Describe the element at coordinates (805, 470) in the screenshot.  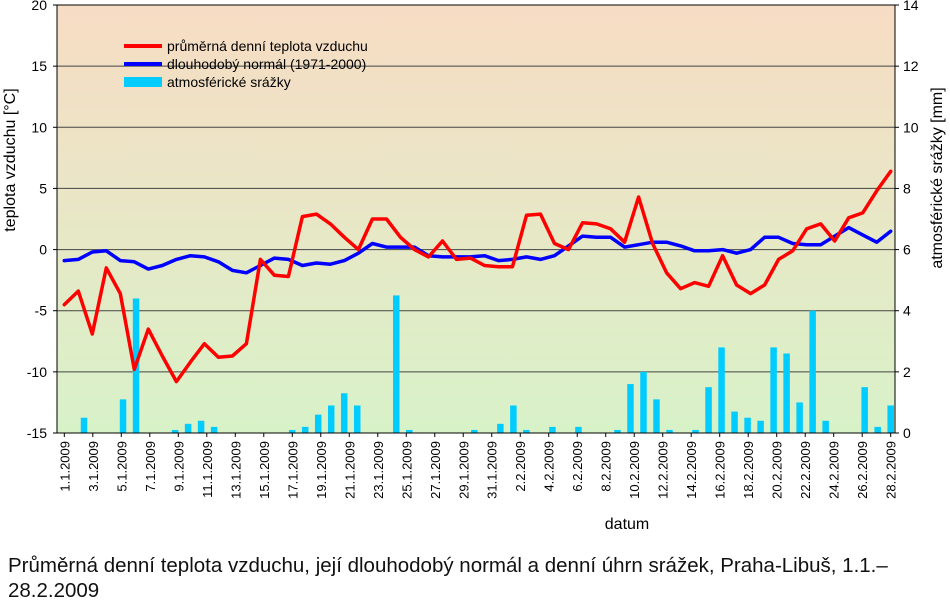
I see `x-tick-label: 22.2.2009` at that location.